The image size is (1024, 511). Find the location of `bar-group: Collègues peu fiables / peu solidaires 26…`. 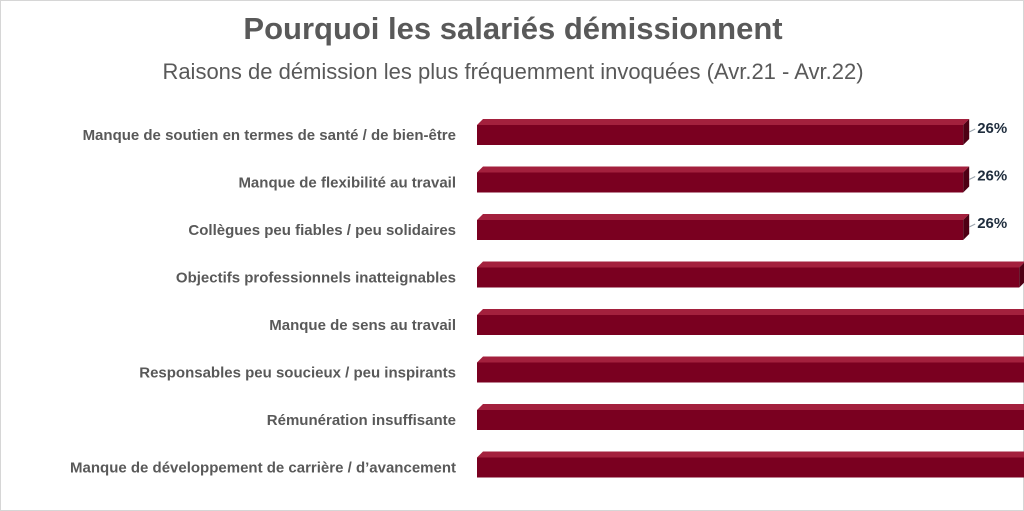

bar-group: Collègues peu fiables / peu solidaires 26… is located at coordinates (597, 227).